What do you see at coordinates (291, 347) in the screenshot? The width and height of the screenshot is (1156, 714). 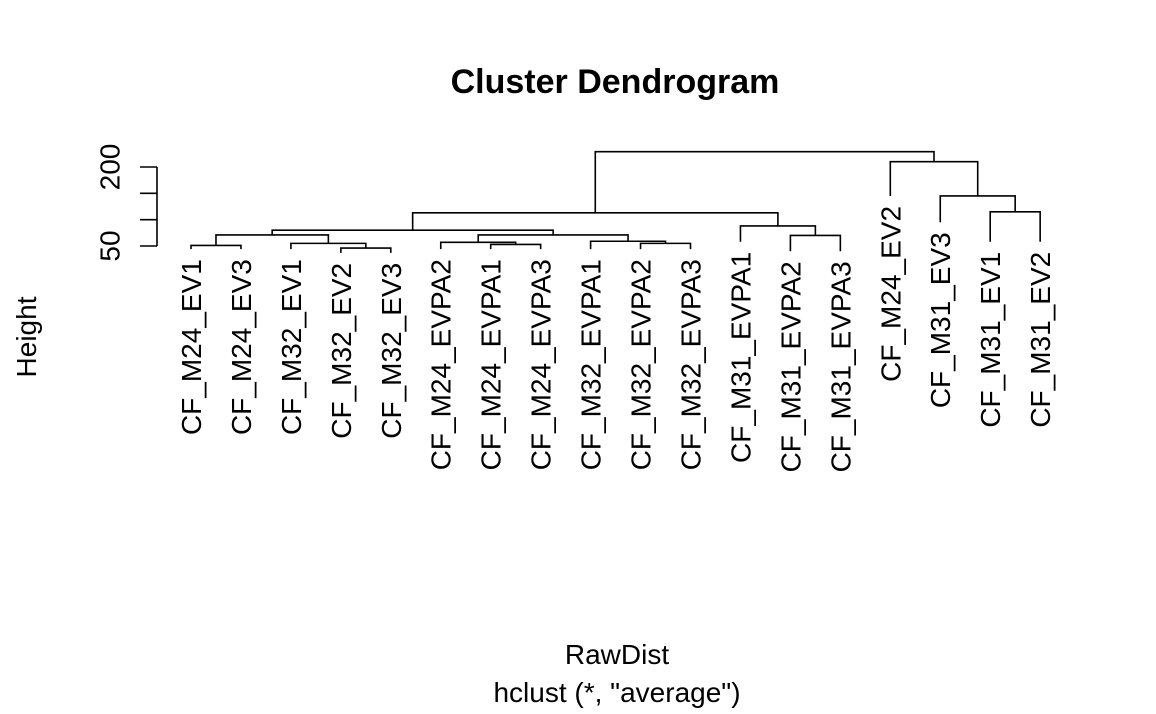 I see `leaf-label: CF_M32_EV1` at bounding box center [291, 347].